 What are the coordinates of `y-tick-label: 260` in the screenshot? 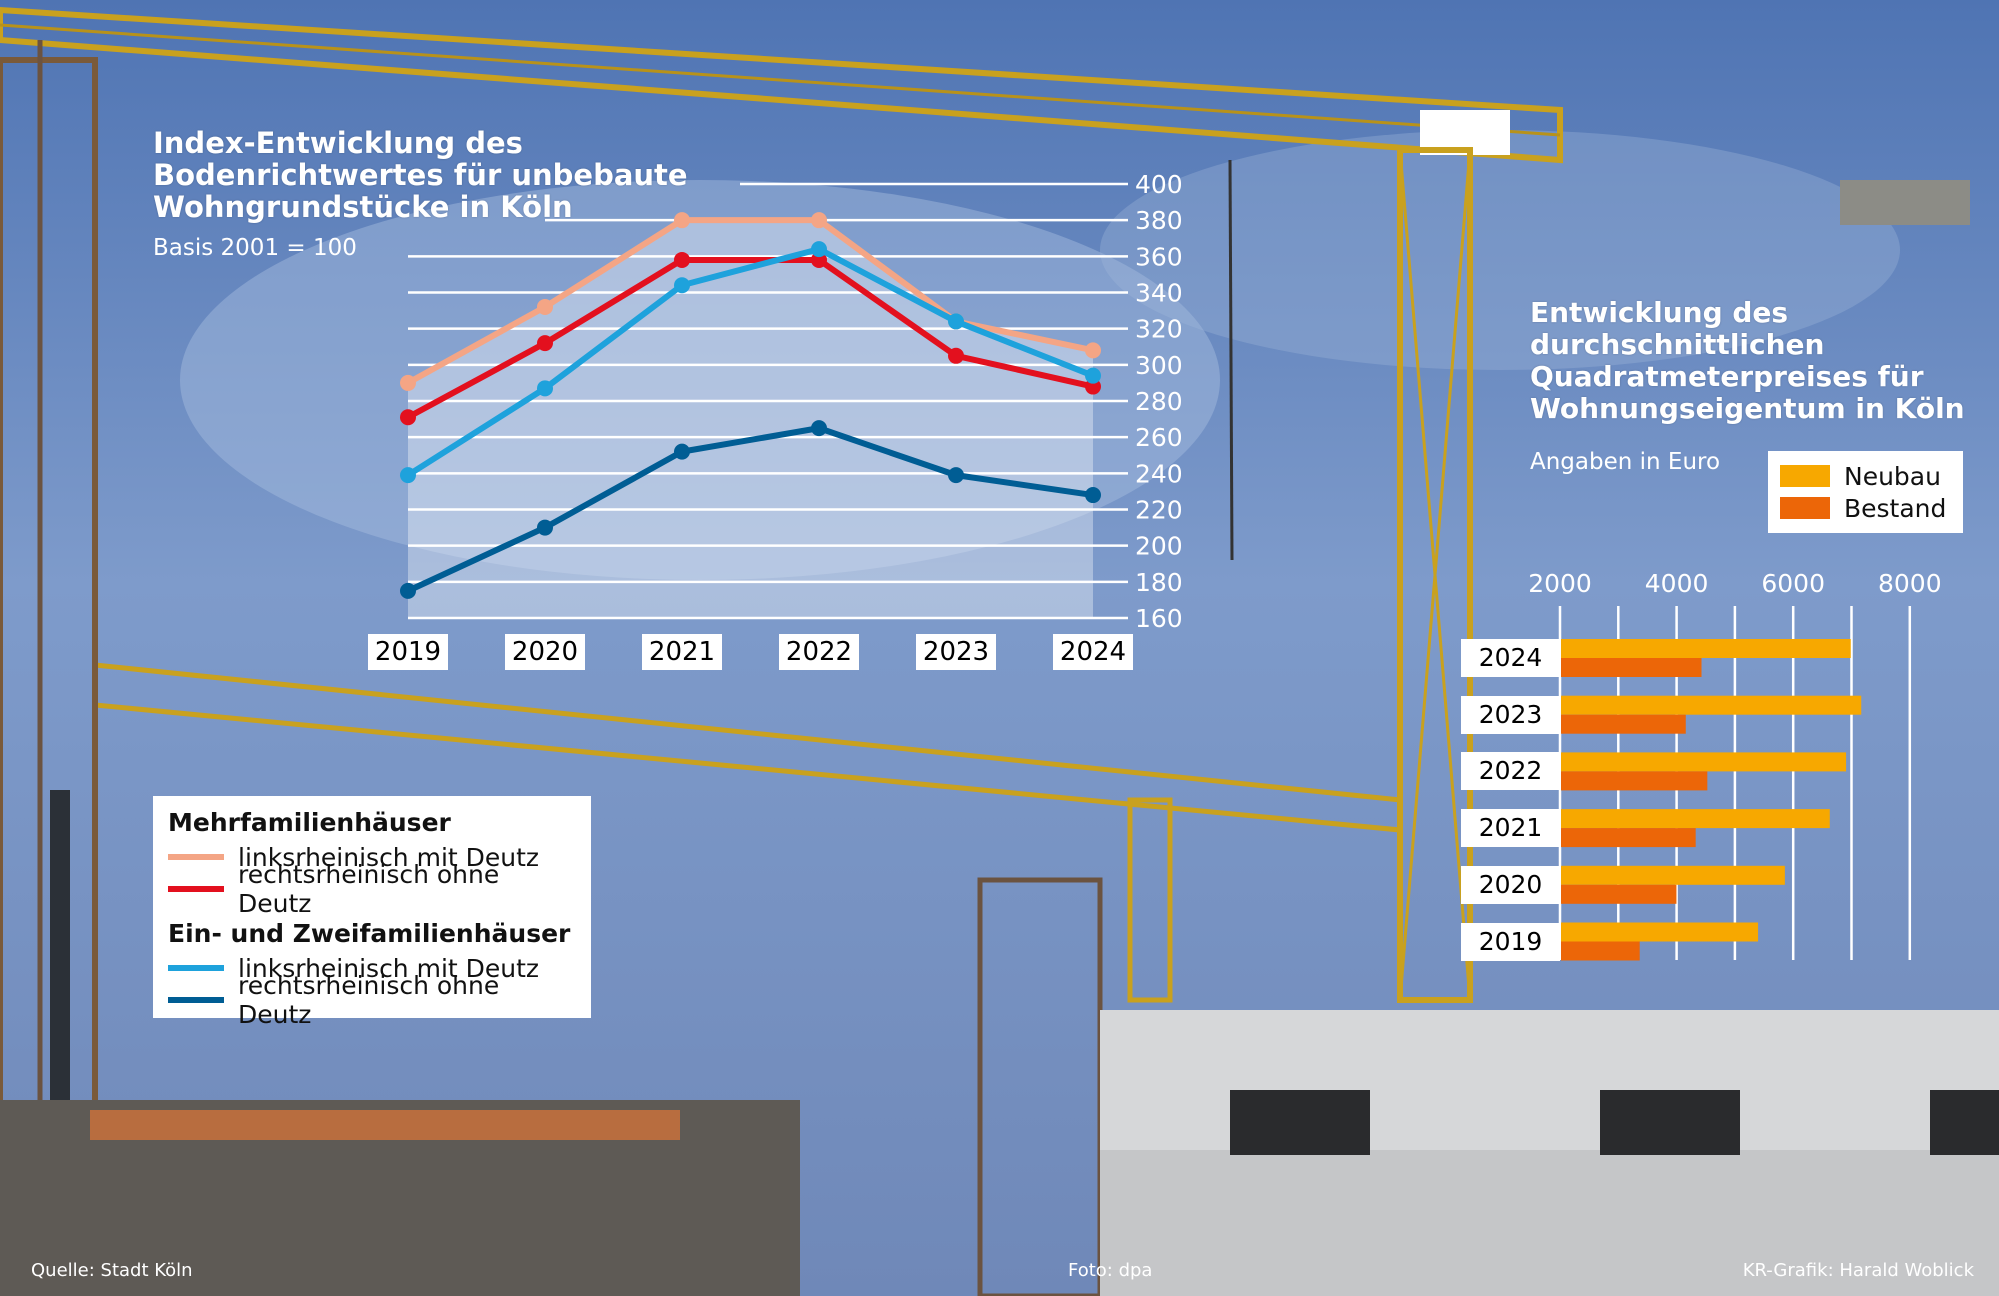 It's located at (1159, 437).